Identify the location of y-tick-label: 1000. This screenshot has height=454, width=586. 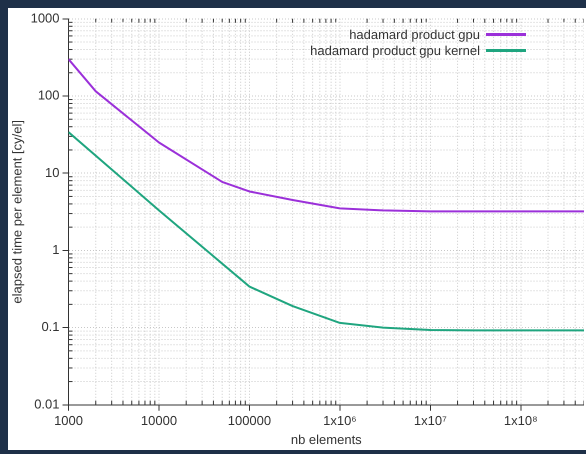
(45, 18).